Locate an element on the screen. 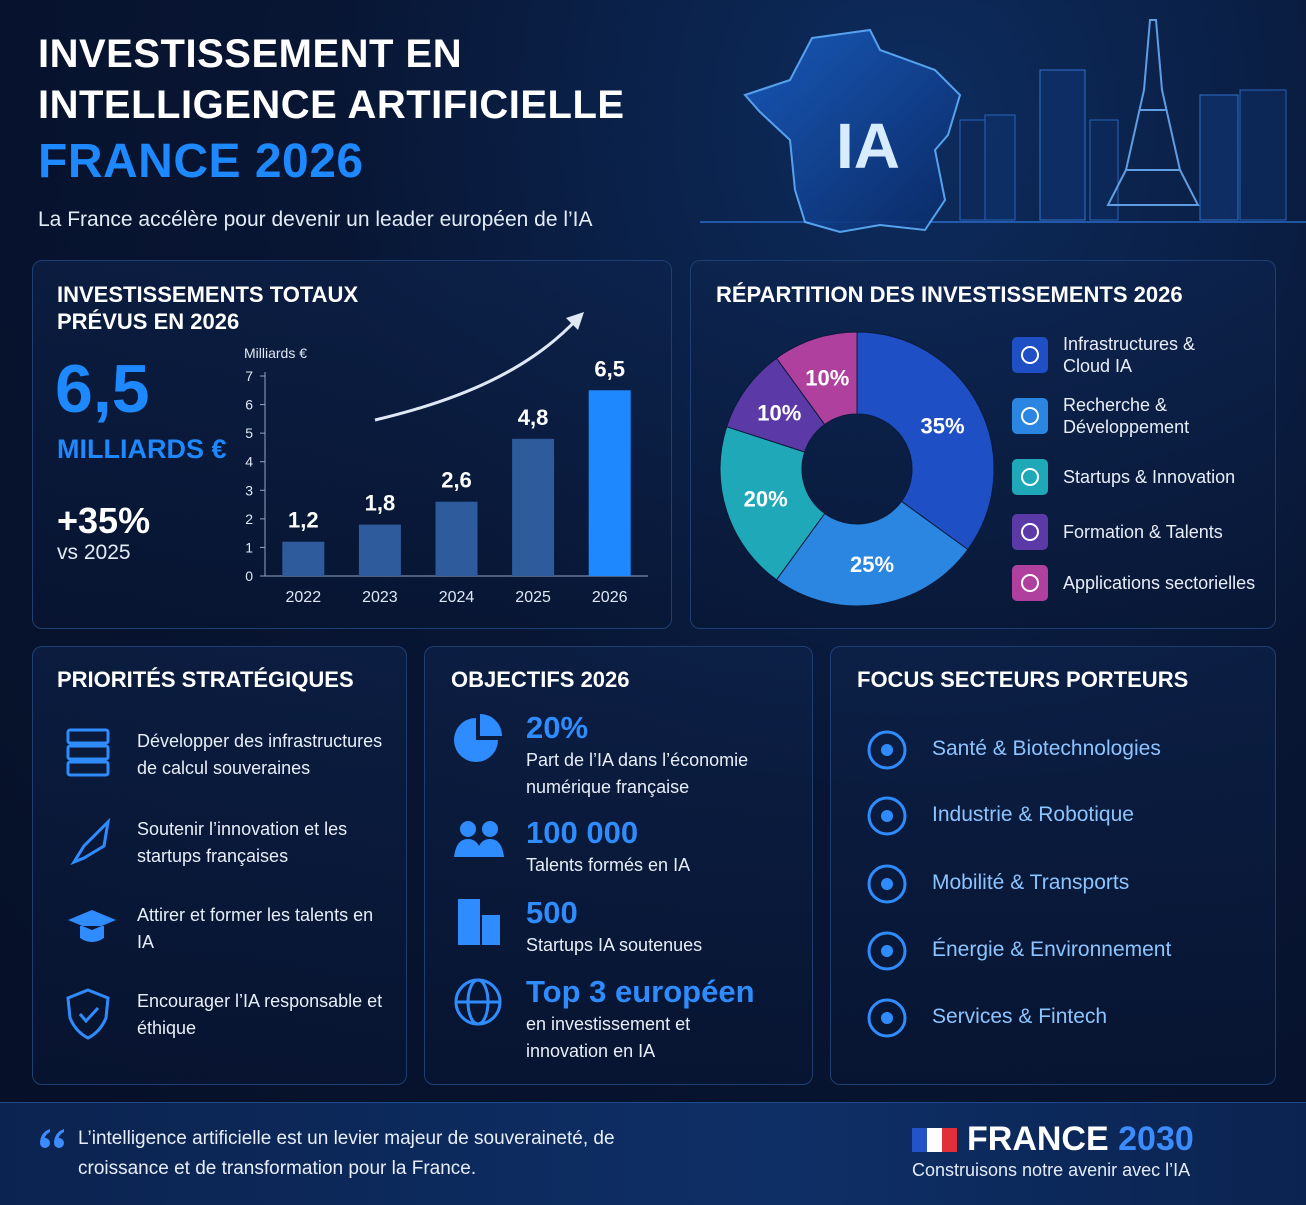 Image resolution: width=1306 pixels, height=1205 pixels. y-axis-title: Milliards € is located at coordinates (275, 353).